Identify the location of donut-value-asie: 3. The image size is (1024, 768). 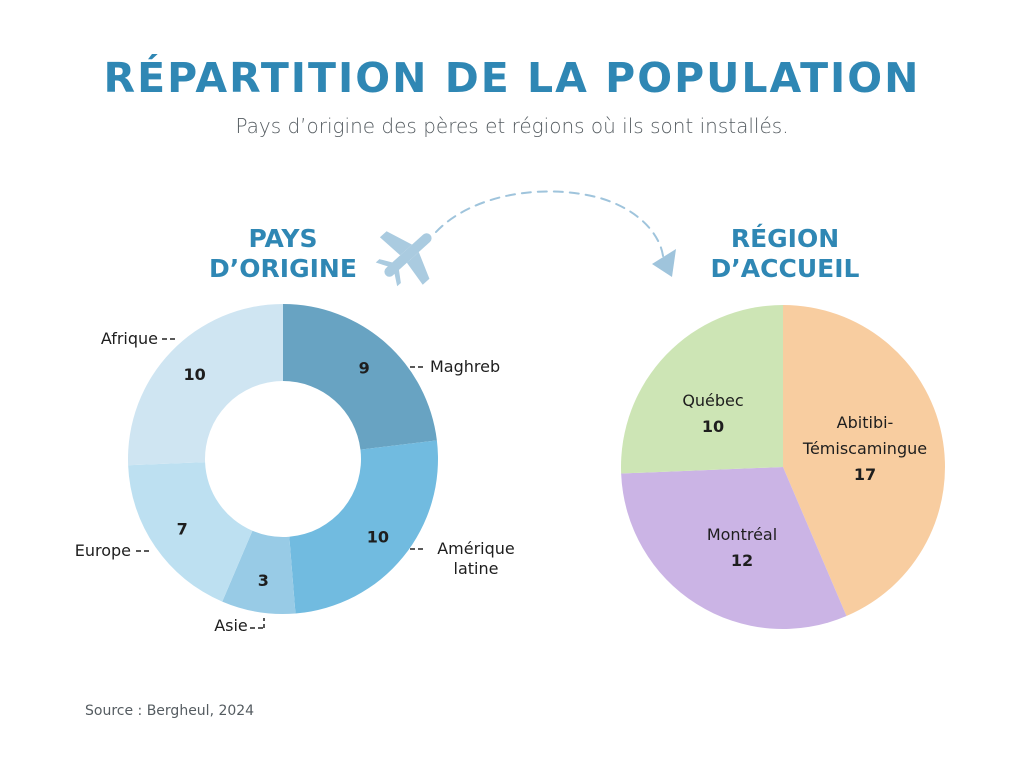
(263, 580).